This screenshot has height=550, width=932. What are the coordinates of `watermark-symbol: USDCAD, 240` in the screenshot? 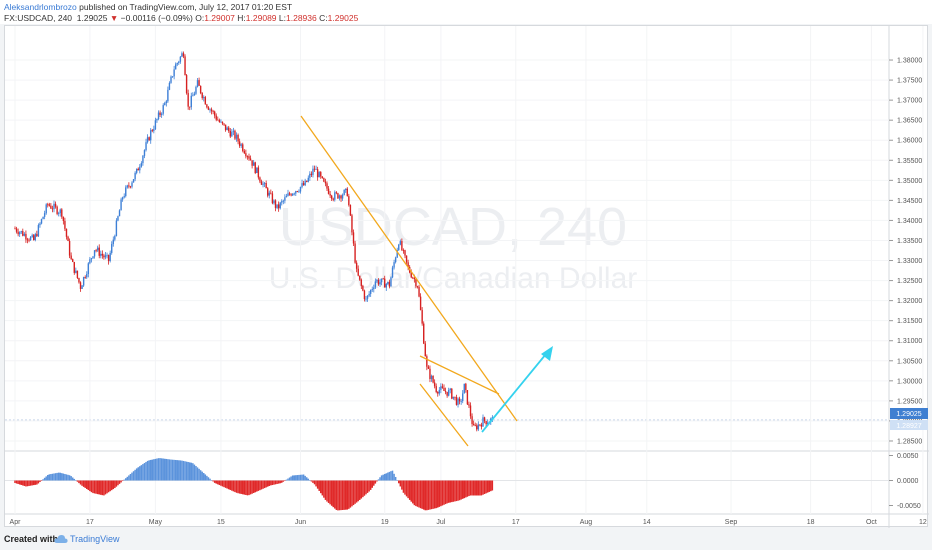 It's located at (453, 227).